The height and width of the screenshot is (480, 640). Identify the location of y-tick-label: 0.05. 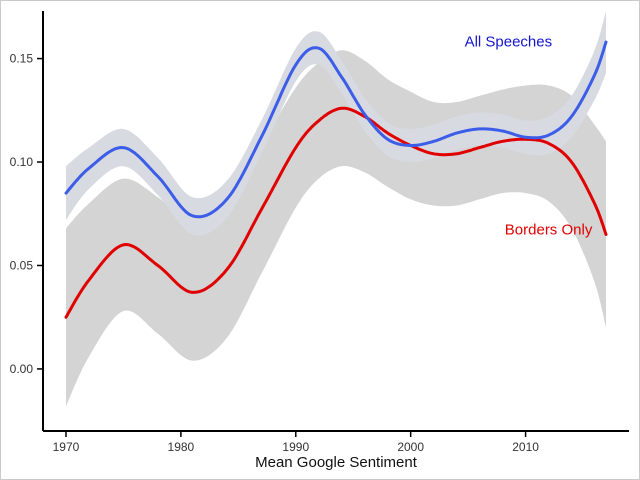
(22, 265).